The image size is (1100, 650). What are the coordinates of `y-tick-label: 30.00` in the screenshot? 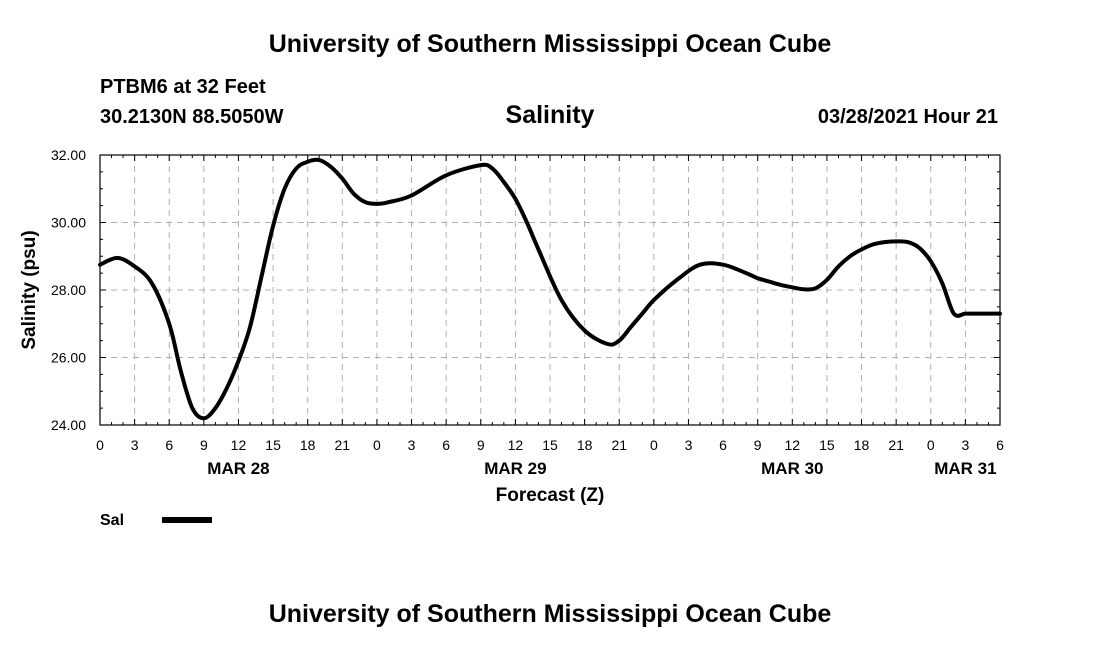 It's located at (68, 223).